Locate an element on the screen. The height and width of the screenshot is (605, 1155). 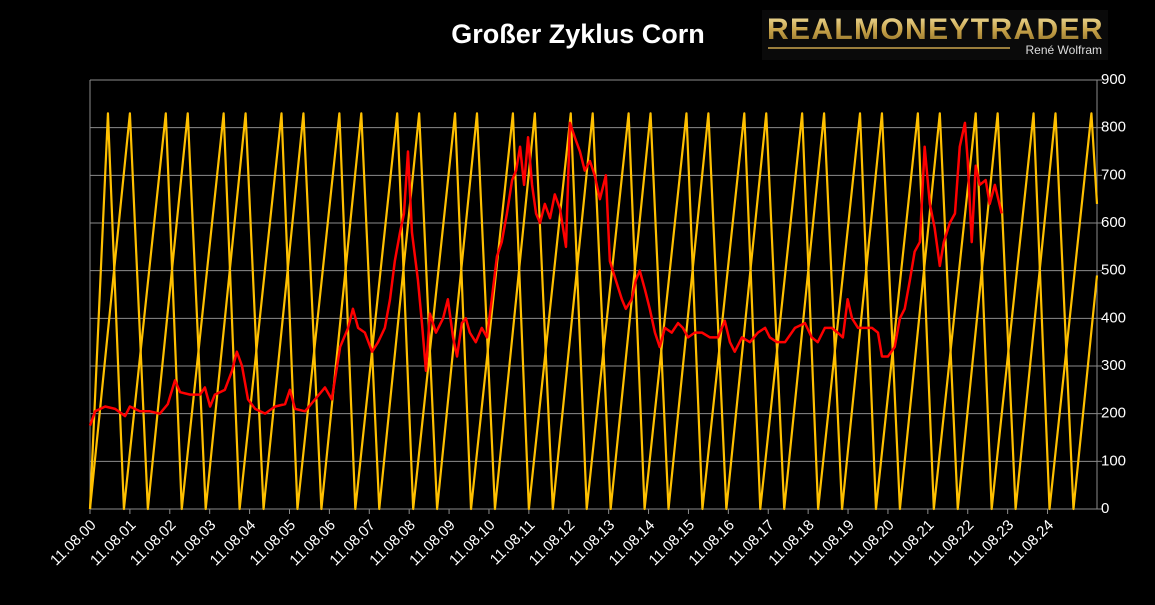
y-tick-label: 0 is located at coordinates (1105, 508).